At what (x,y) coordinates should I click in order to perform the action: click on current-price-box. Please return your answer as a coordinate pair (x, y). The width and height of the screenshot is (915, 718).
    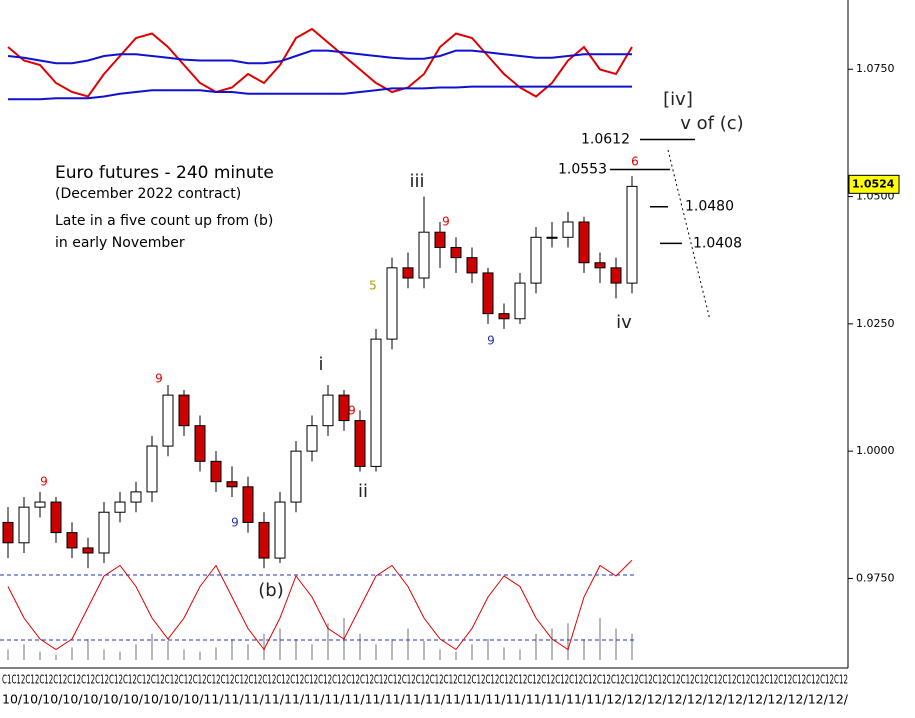
    Looking at the image, I should click on (874, 184).